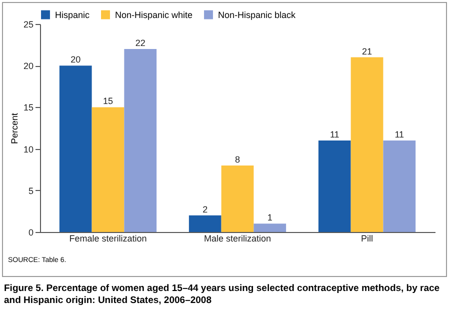 The image size is (449, 330). What do you see at coordinates (205, 209) in the screenshot?
I see `data-label: 2` at bounding box center [205, 209].